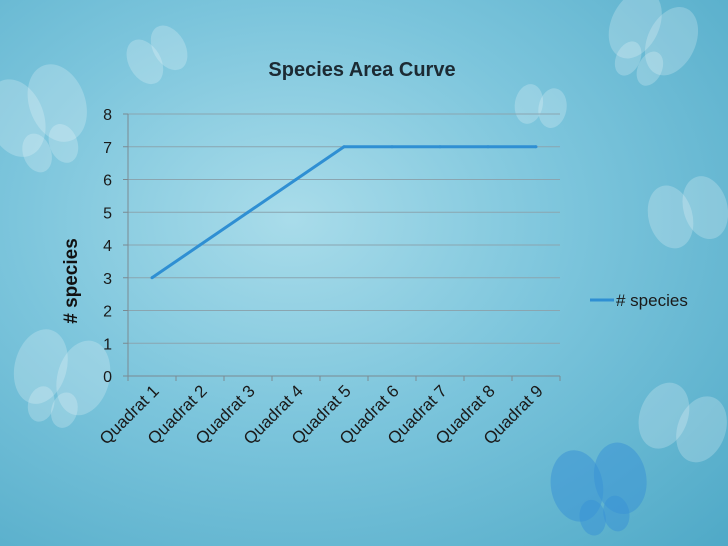  I want to click on y-tick-label-5: 5, so click(107, 213).